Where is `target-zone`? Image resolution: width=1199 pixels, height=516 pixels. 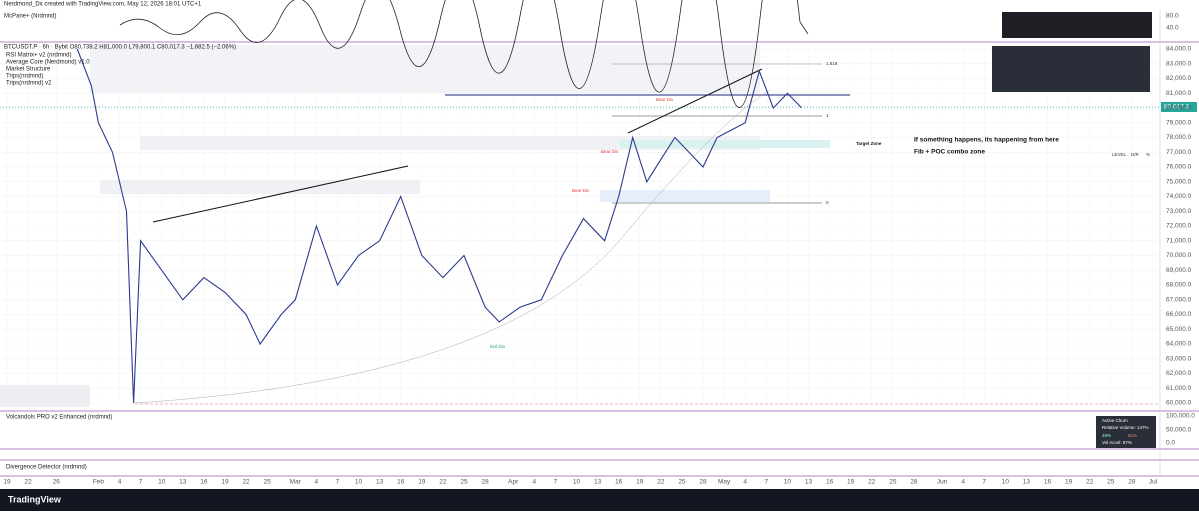 target-zone is located at coordinates (725, 144).